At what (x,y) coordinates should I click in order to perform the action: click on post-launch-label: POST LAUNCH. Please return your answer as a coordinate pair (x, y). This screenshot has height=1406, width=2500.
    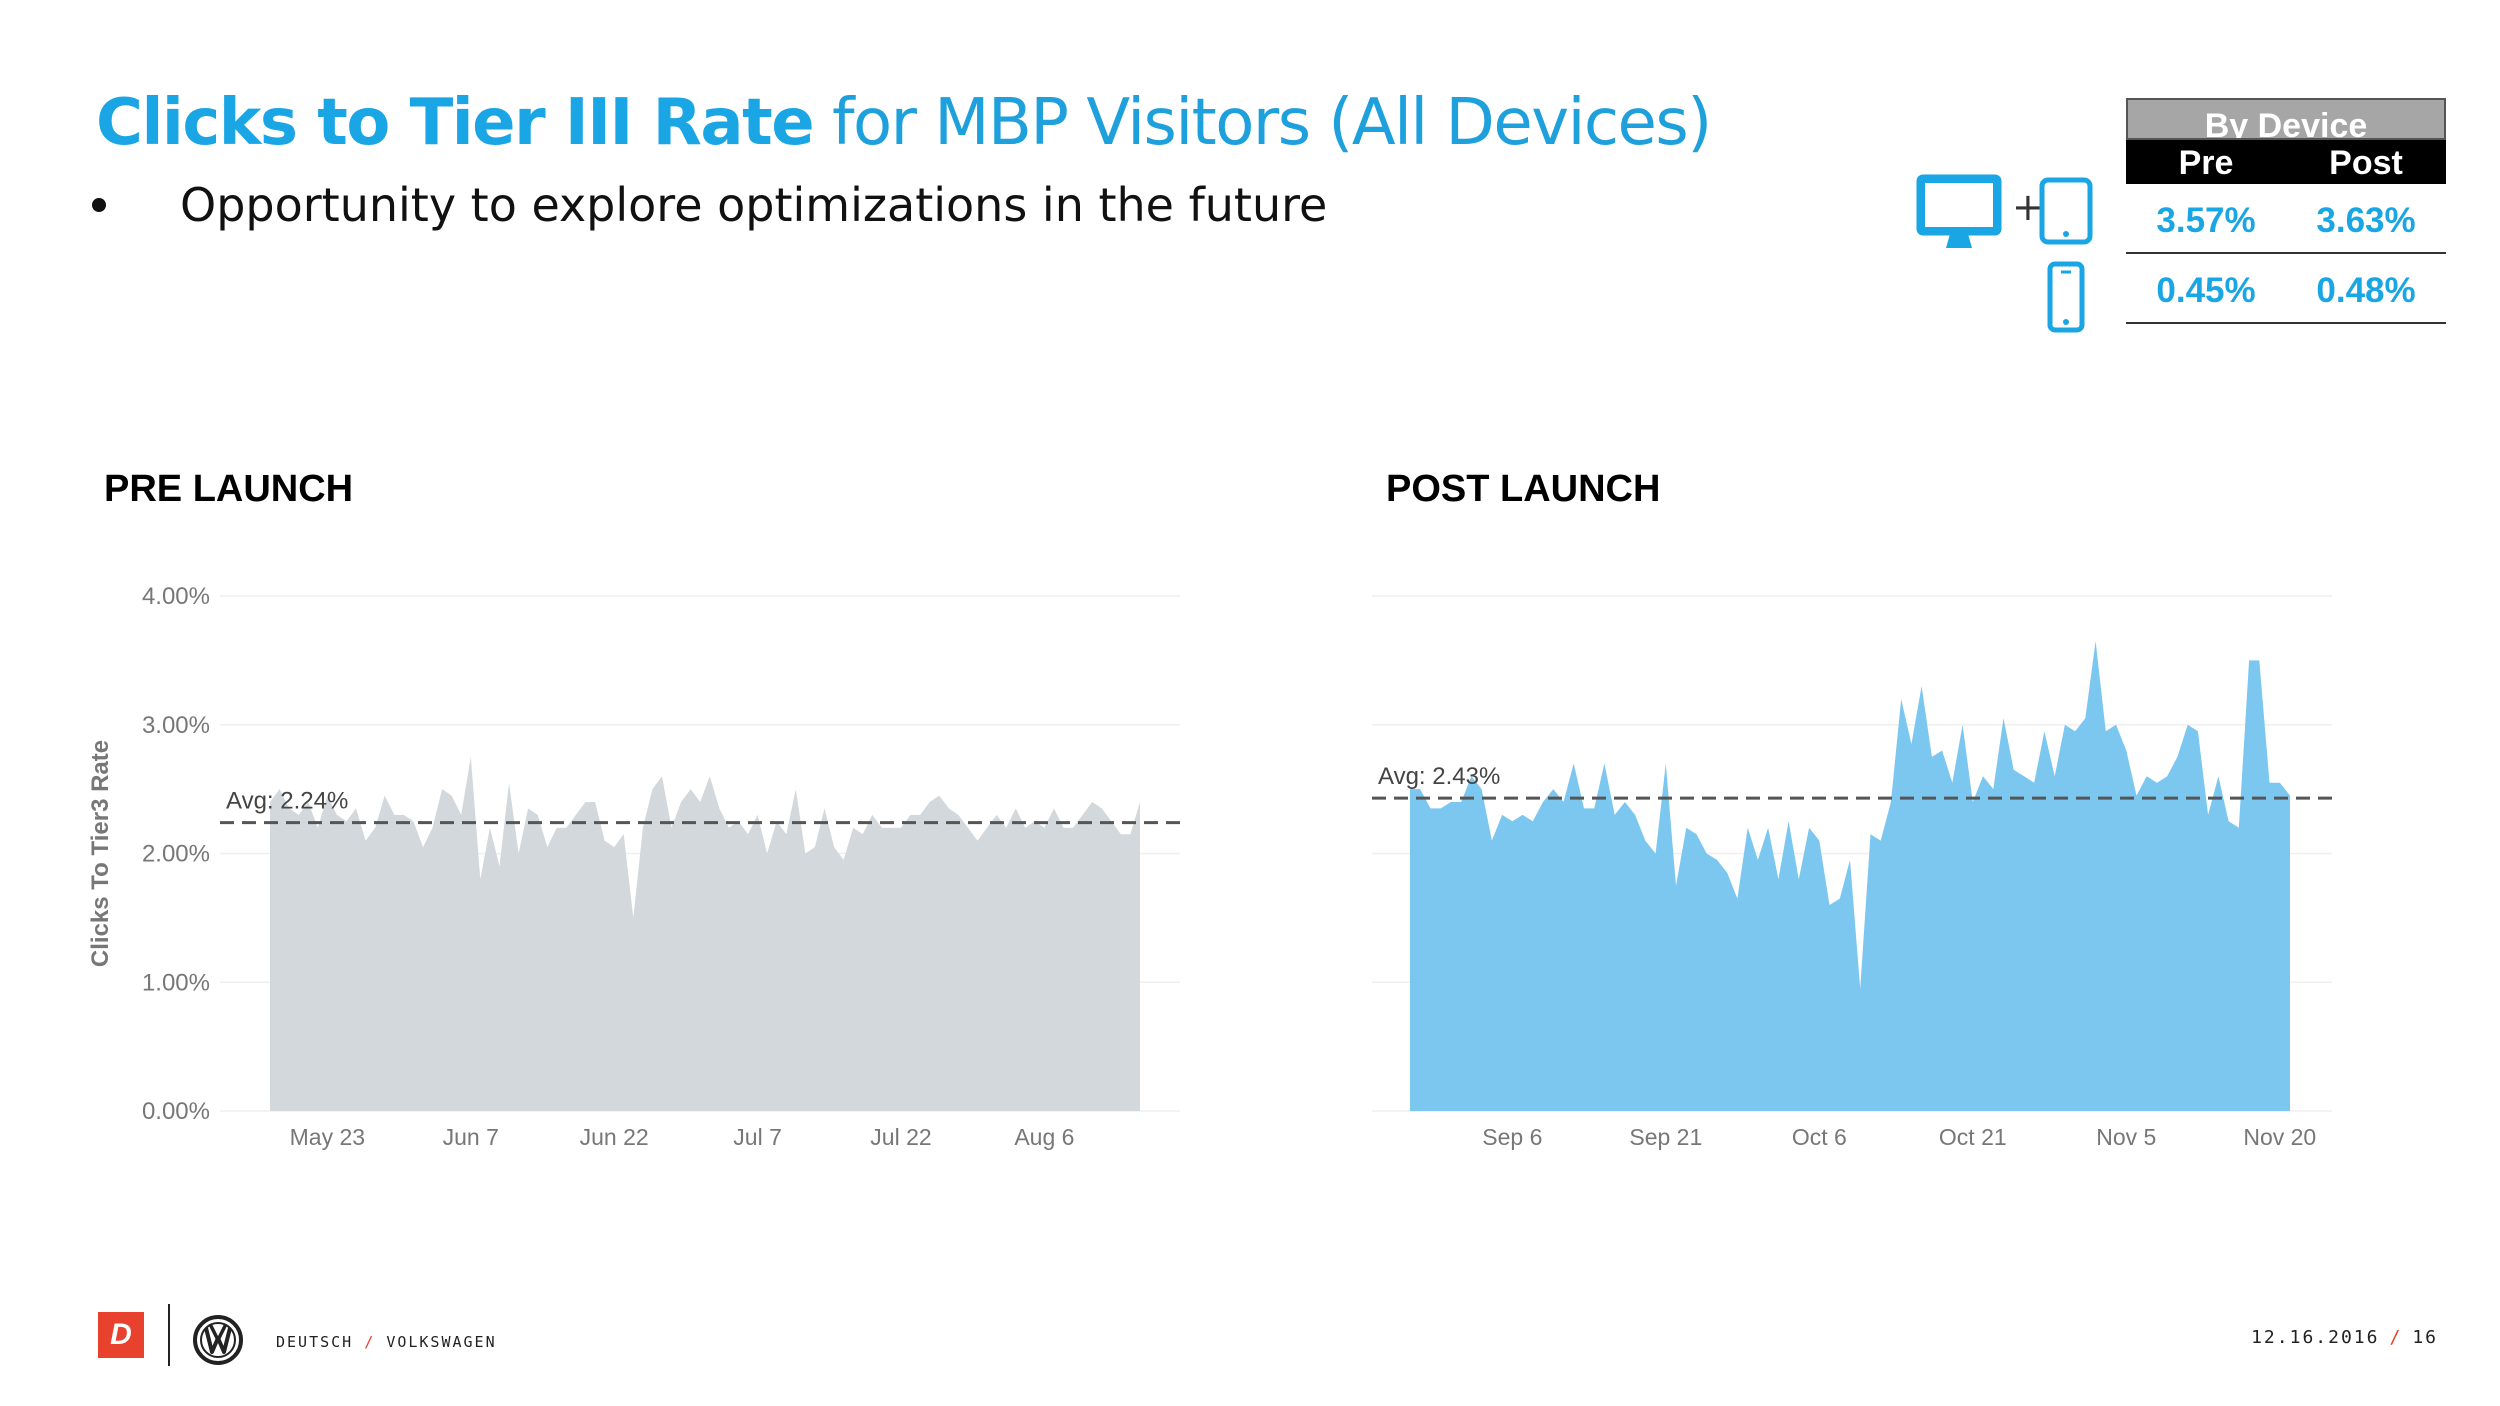
    Looking at the image, I should click on (1523, 489).